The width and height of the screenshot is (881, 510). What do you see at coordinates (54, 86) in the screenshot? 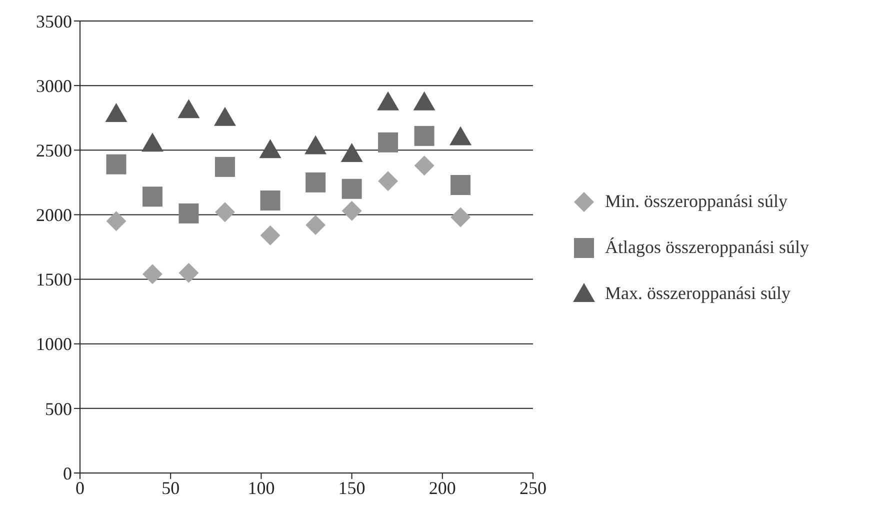
I see `y-tick-label: 3000` at bounding box center [54, 86].